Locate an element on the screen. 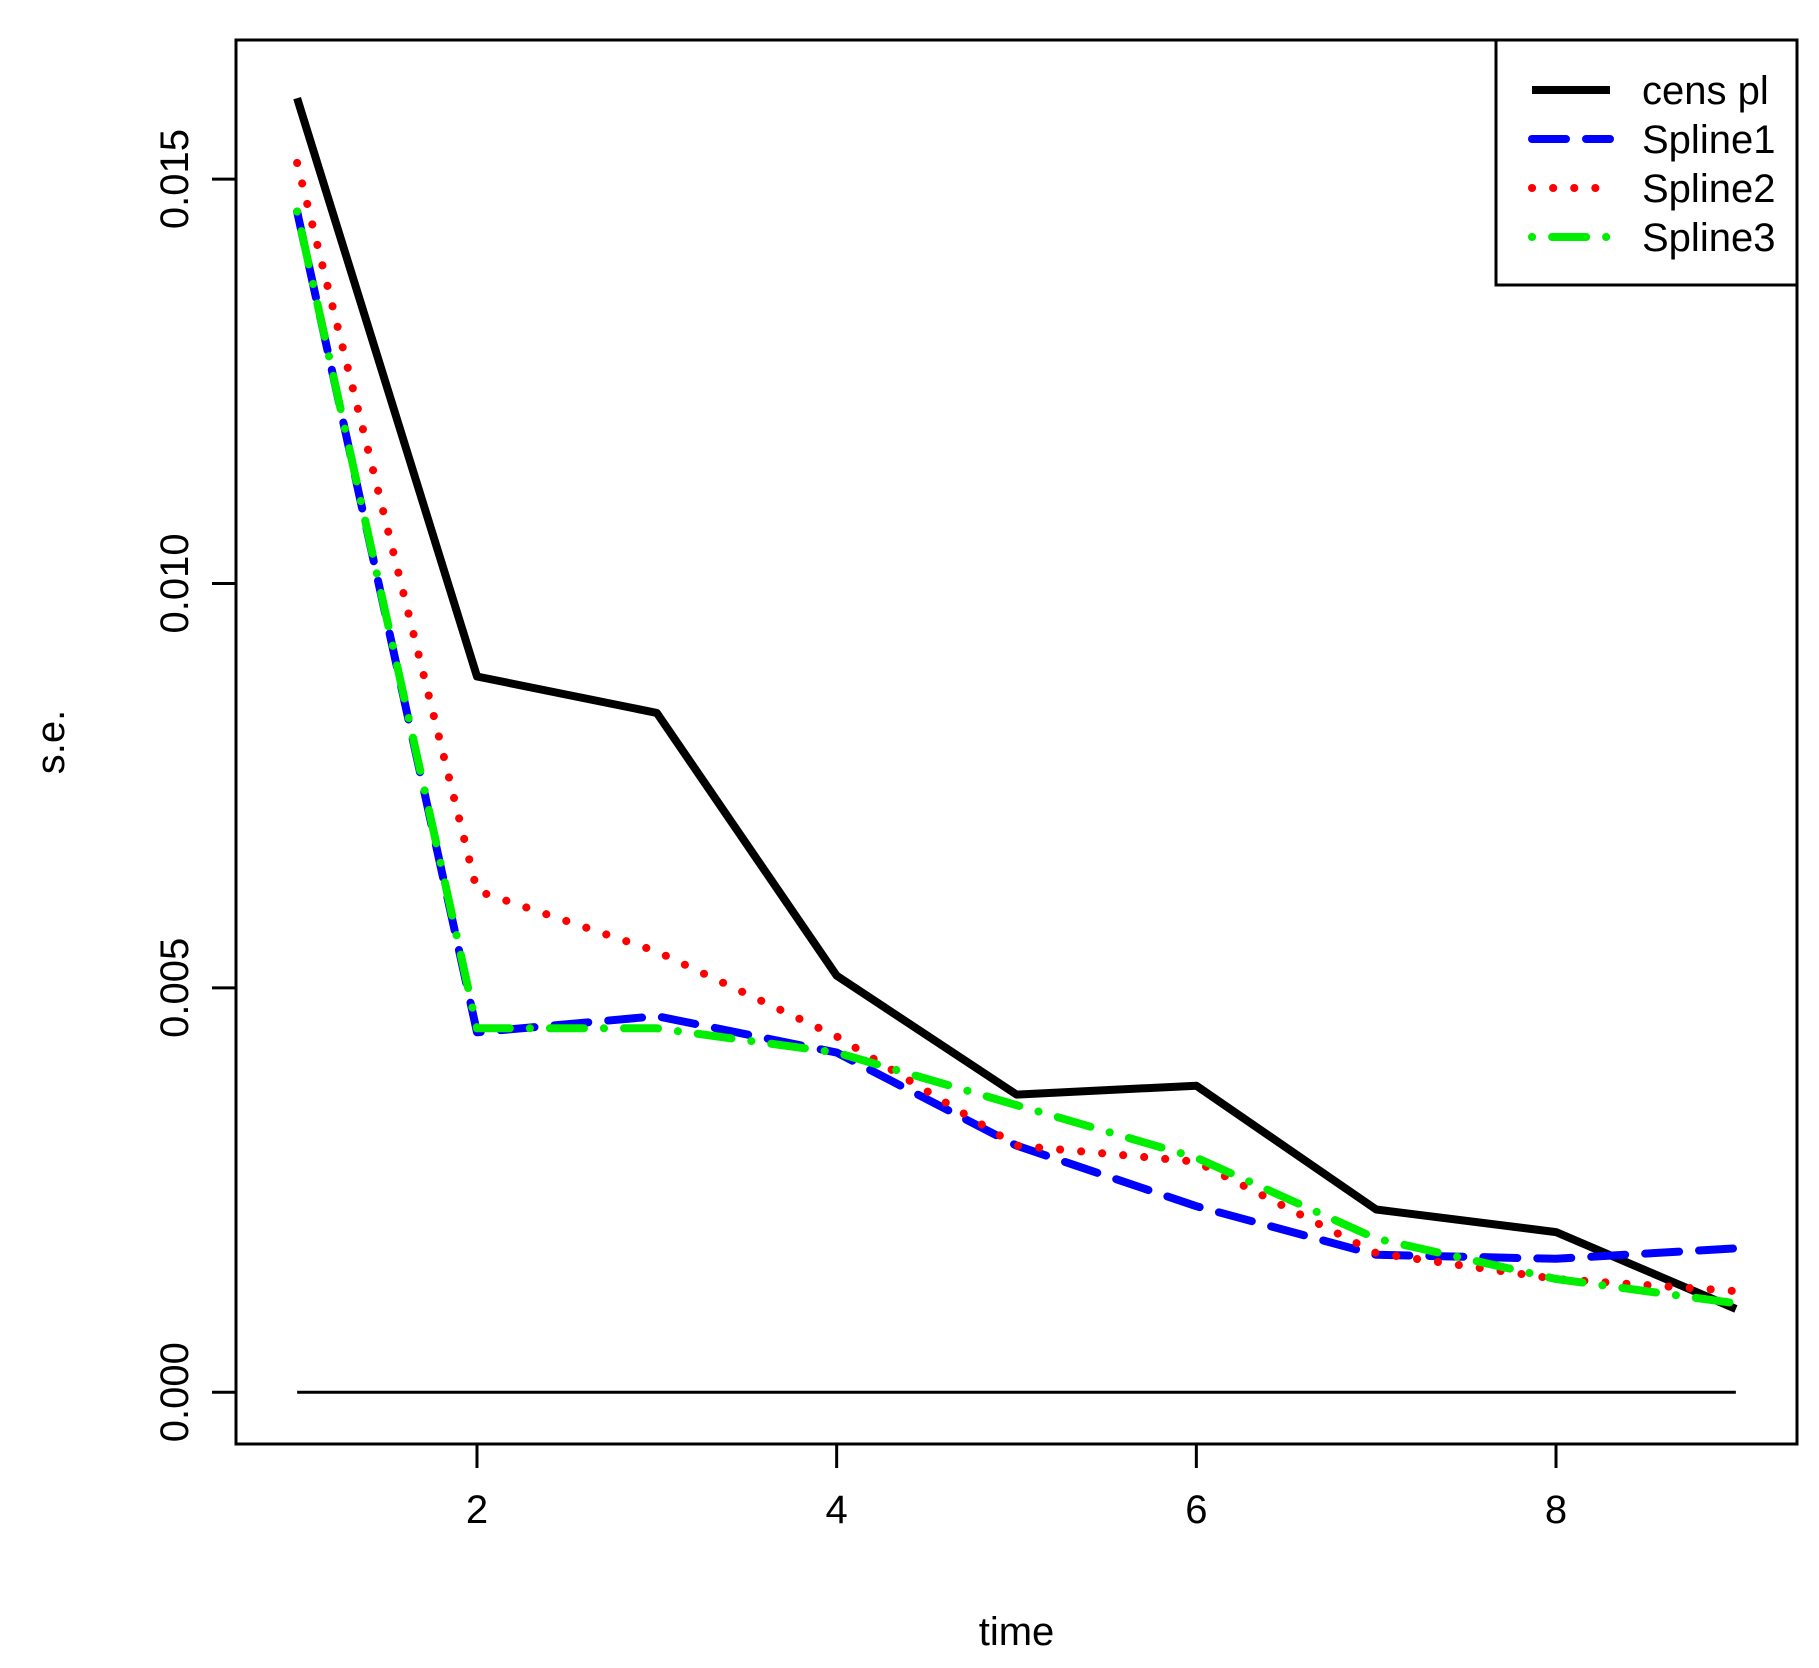  legend-label-2: Spline1 is located at coordinates (1708, 140).